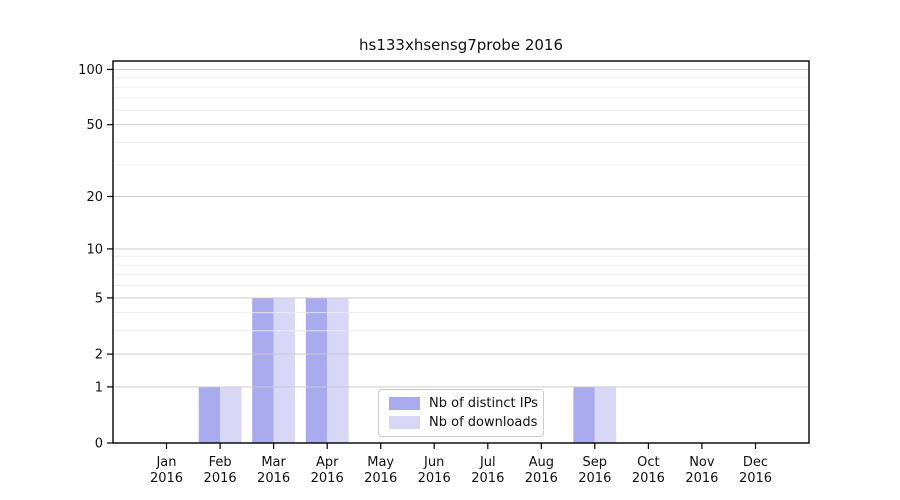  I want to click on bar-nb-of-distinct-ips-mar-2016, so click(263, 370).